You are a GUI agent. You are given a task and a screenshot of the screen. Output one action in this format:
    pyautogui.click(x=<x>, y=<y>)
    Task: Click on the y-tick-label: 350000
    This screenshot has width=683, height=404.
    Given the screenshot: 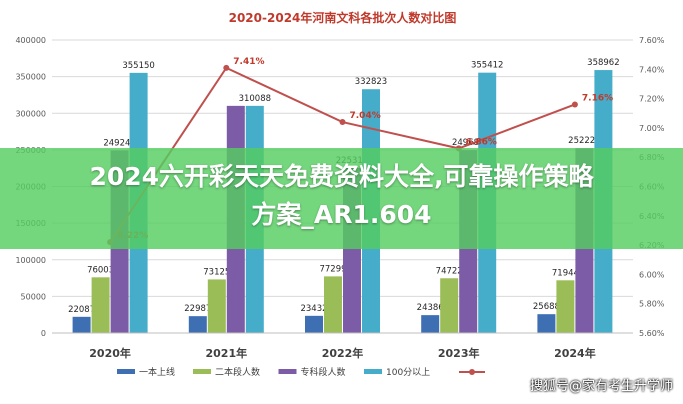 What is the action you would take?
    pyautogui.click(x=30, y=77)
    